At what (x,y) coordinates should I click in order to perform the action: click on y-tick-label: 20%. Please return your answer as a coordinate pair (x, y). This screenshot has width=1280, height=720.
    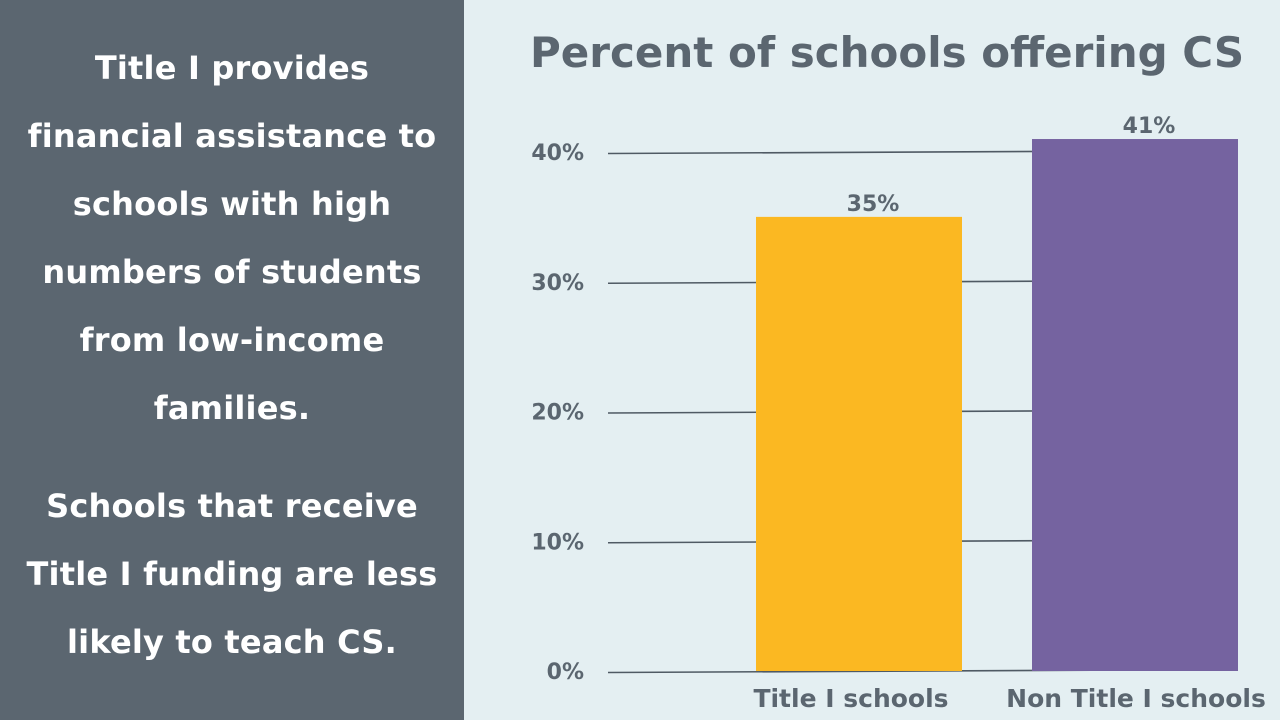
    Looking at the image, I should click on (557, 413).